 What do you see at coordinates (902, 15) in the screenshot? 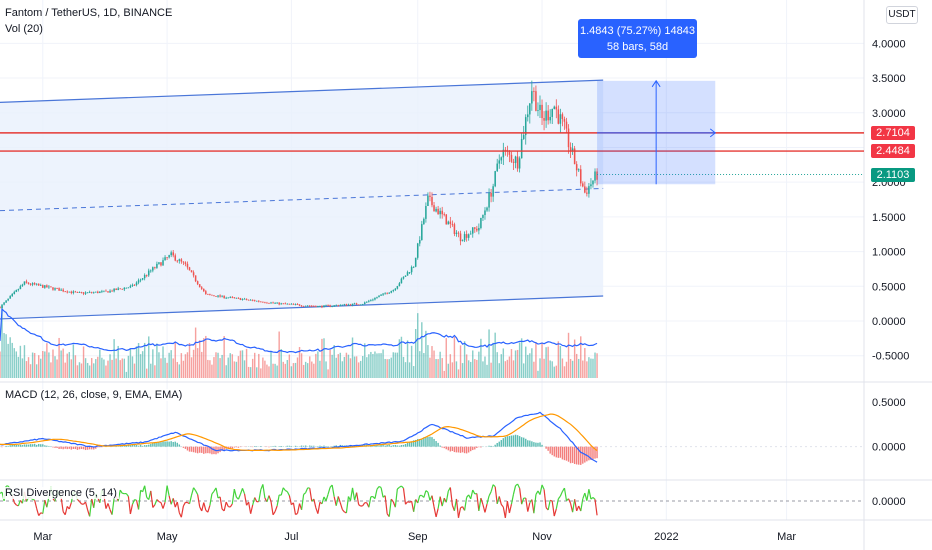
I see `currency-button: USDT` at bounding box center [902, 15].